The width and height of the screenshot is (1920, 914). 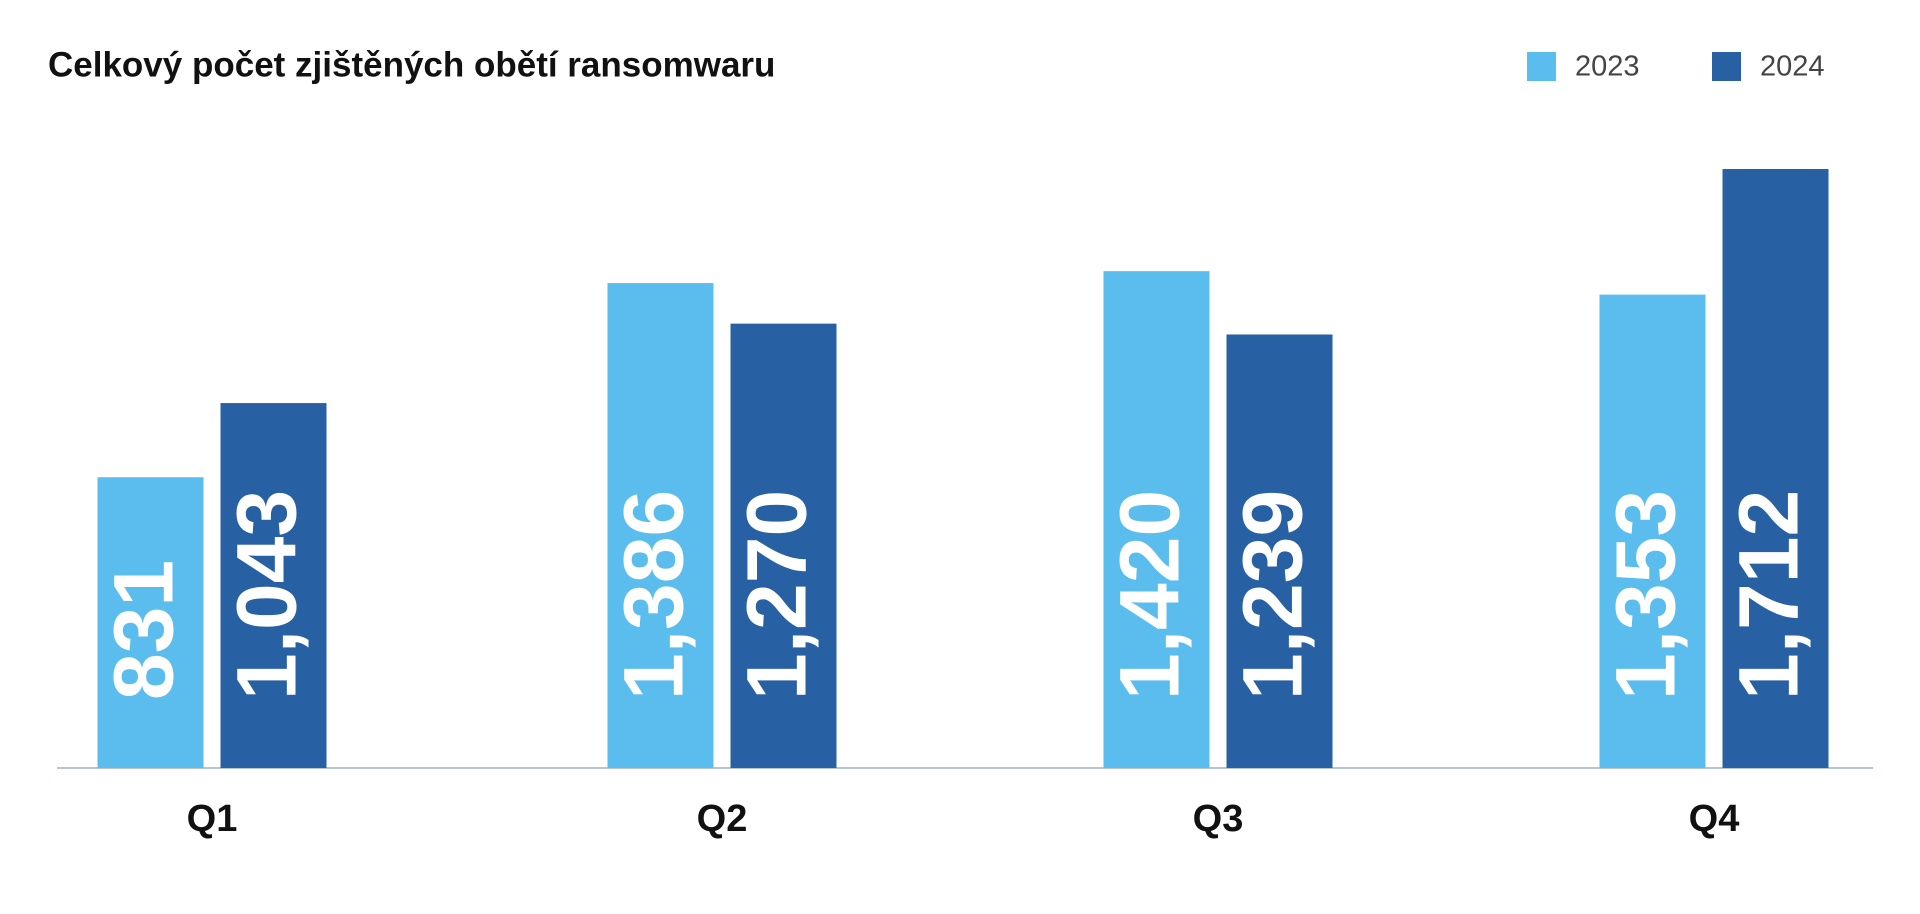 What do you see at coordinates (777, 595) in the screenshot?
I see `value-label: 1,270` at bounding box center [777, 595].